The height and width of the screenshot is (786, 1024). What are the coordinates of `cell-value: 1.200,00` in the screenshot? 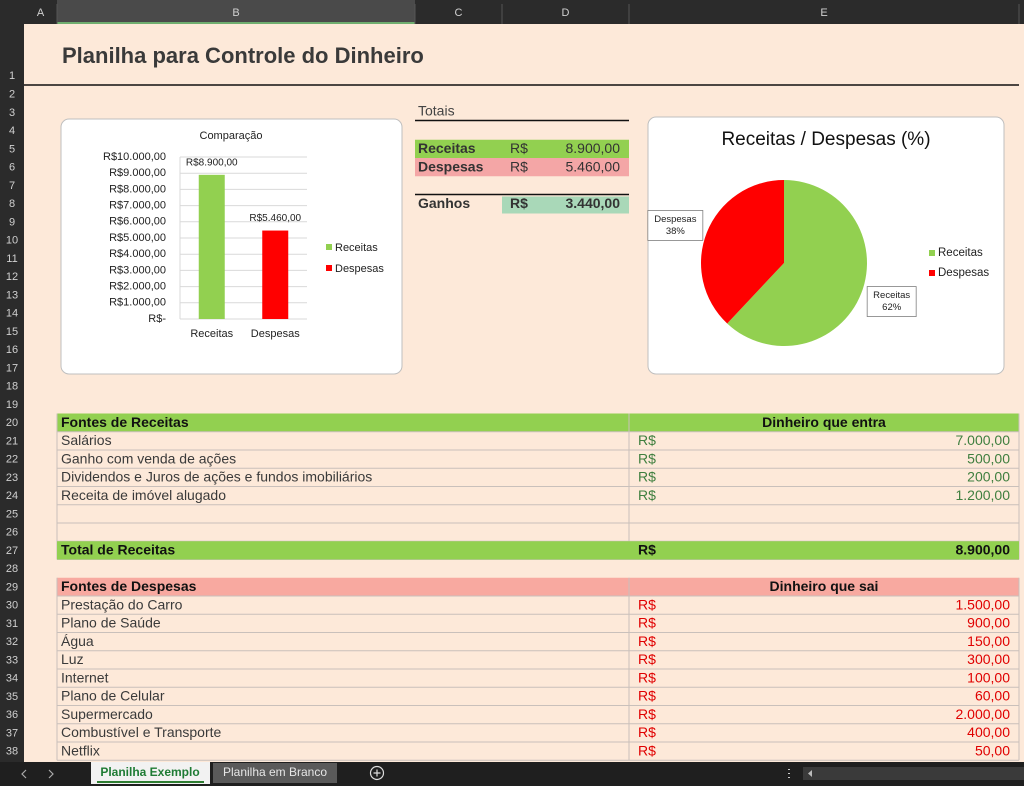 It's located at (983, 495).